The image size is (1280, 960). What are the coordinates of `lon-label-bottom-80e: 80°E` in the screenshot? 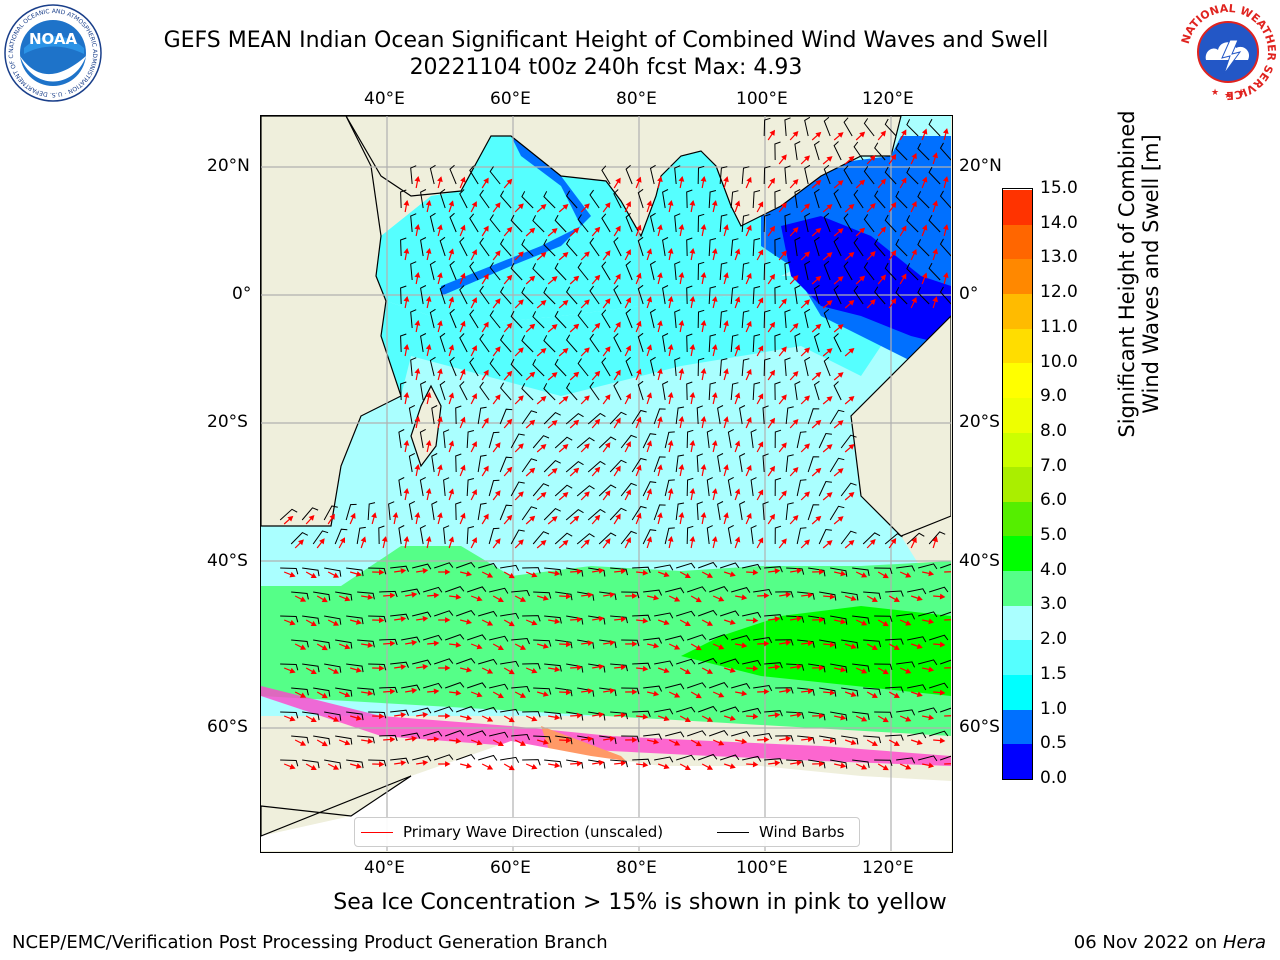 It's located at (636, 868).